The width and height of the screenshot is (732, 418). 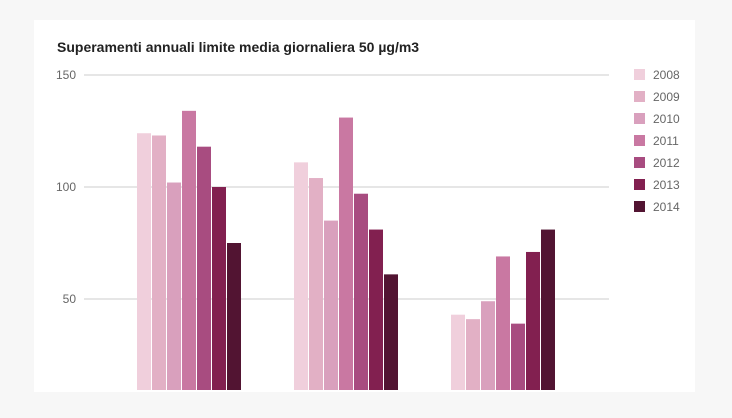 I want to click on legend-label-2008: 2008, so click(x=666, y=75).